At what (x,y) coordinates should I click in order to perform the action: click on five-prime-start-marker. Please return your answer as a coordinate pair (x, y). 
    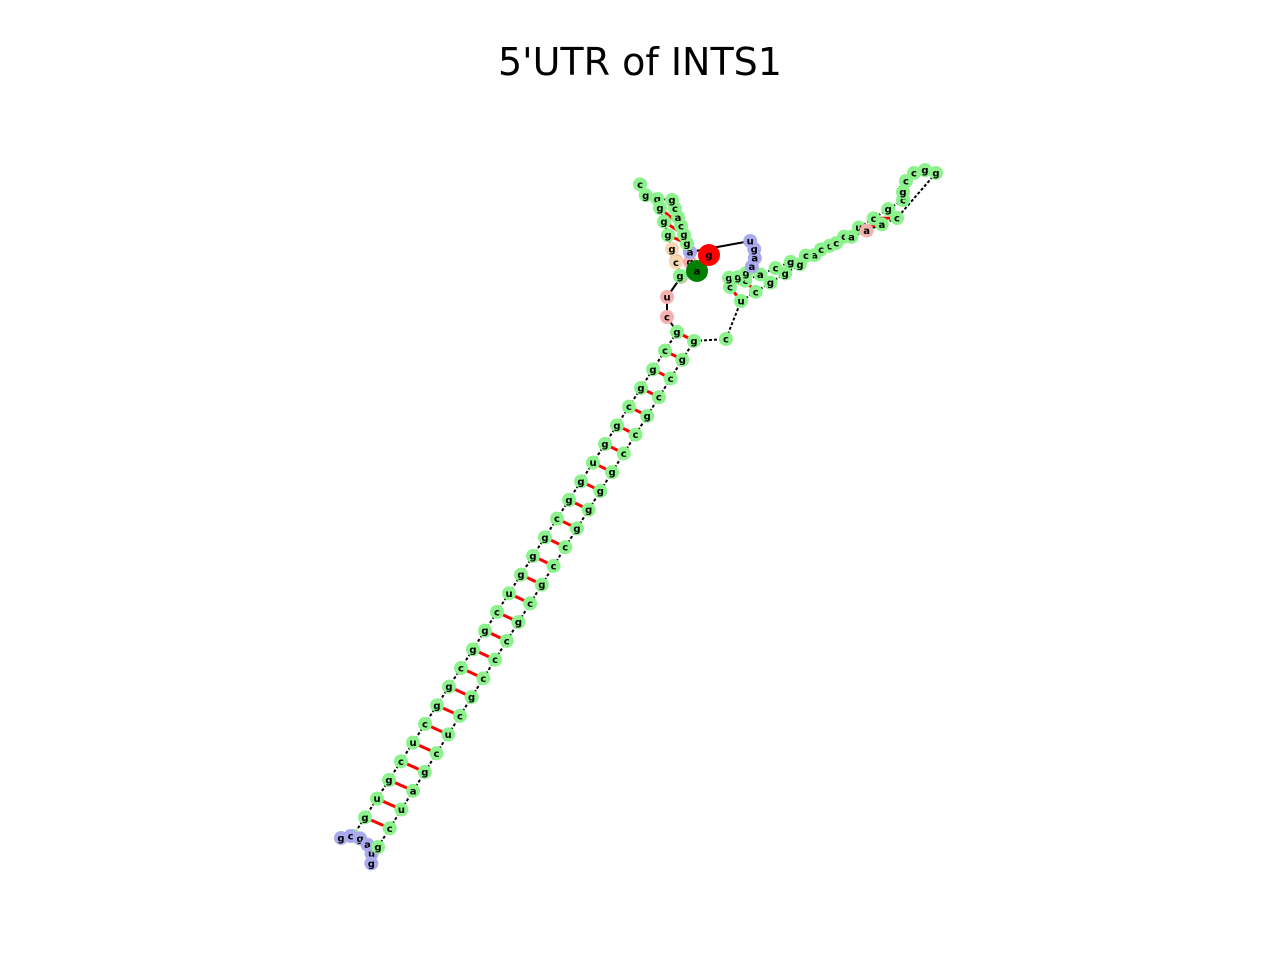
    Looking at the image, I should click on (697, 271).